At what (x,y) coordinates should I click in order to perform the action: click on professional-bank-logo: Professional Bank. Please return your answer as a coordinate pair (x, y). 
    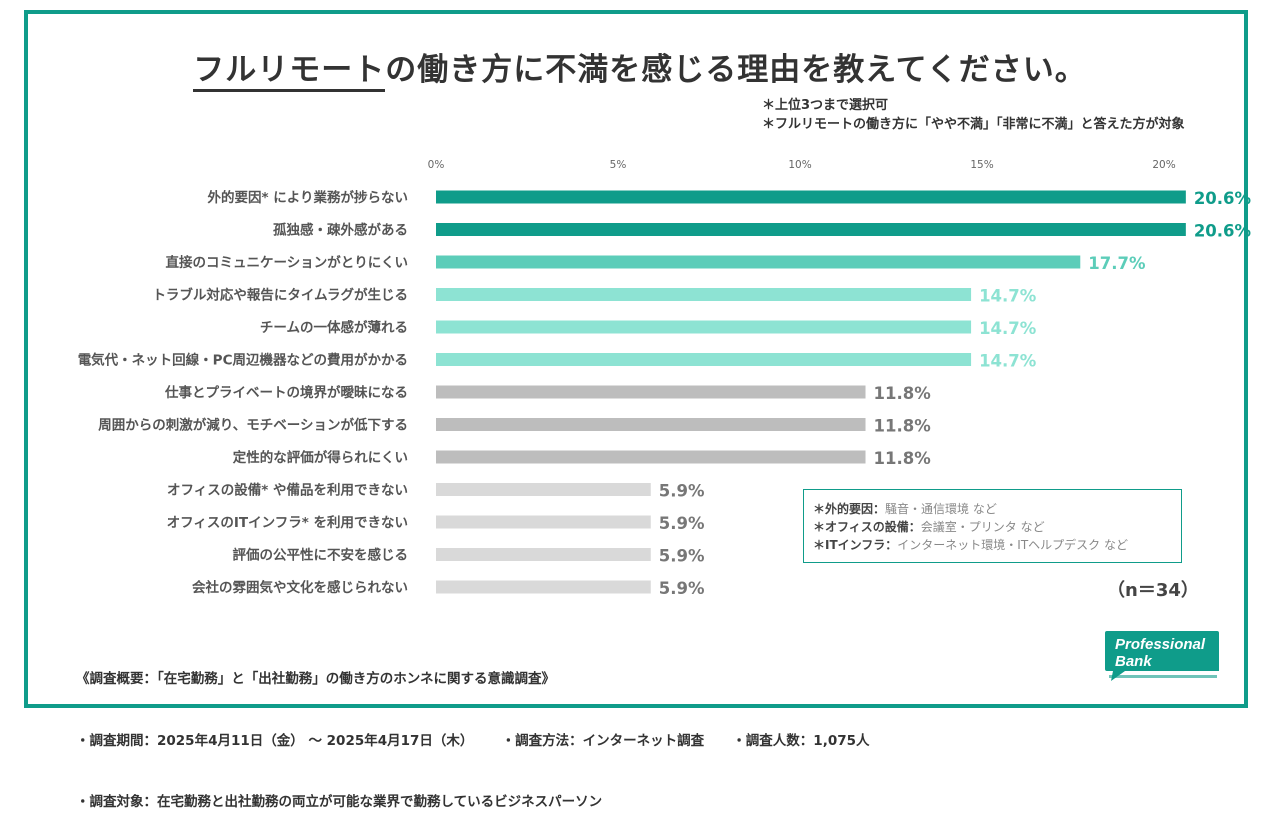
    Looking at the image, I should click on (1162, 656).